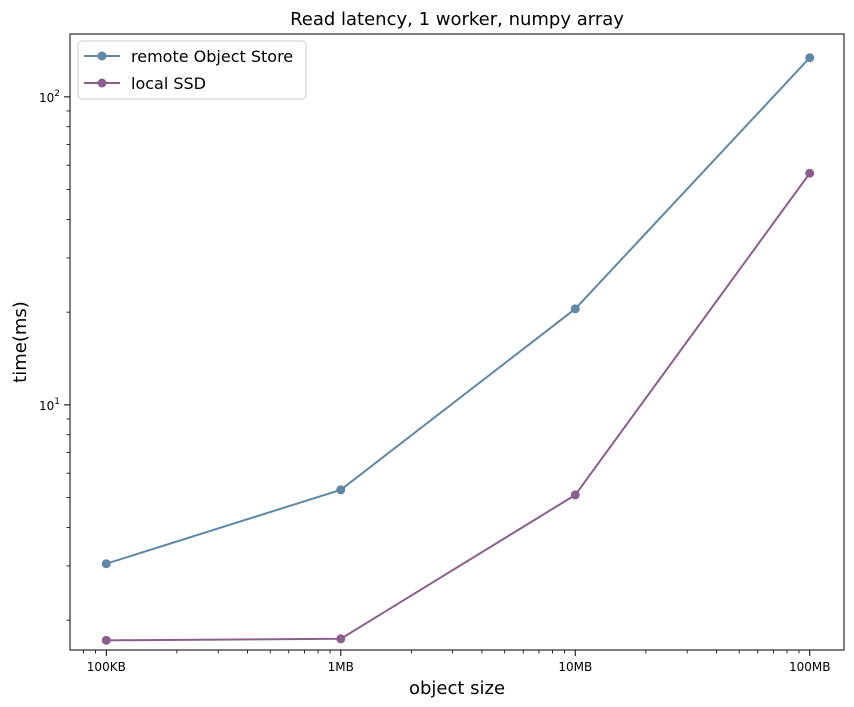 The height and width of the screenshot is (707, 854). What do you see at coordinates (810, 667) in the screenshot?
I see `x-tick-label: 100MB` at bounding box center [810, 667].